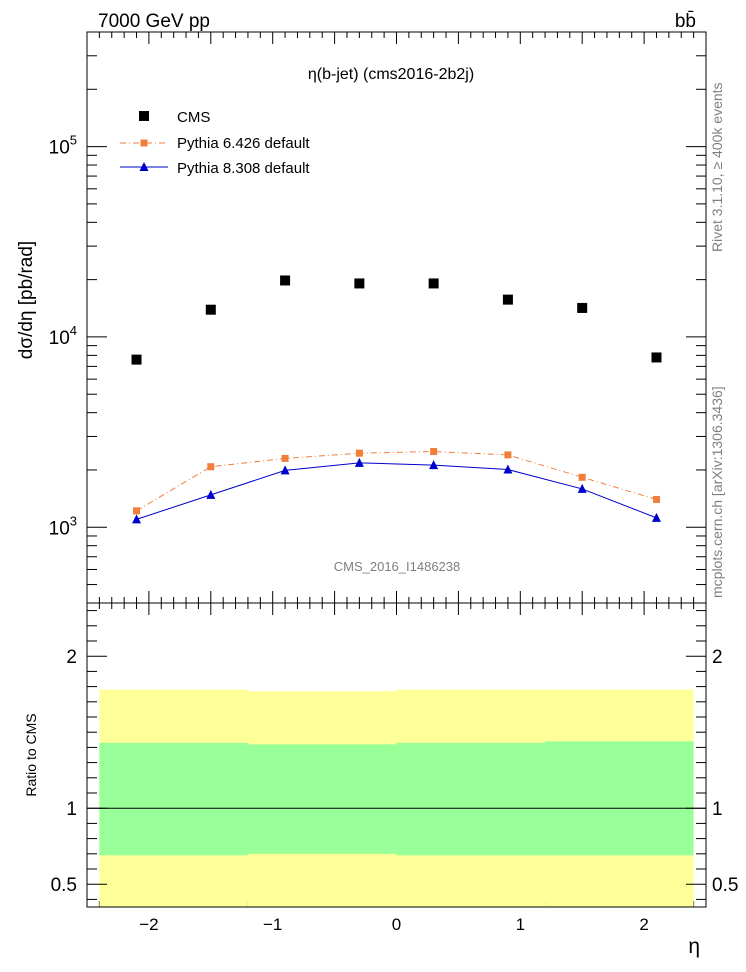 The image size is (746, 972). I want to click on legend-pythia8-label: Pythia 8.308 default, so click(243, 168).